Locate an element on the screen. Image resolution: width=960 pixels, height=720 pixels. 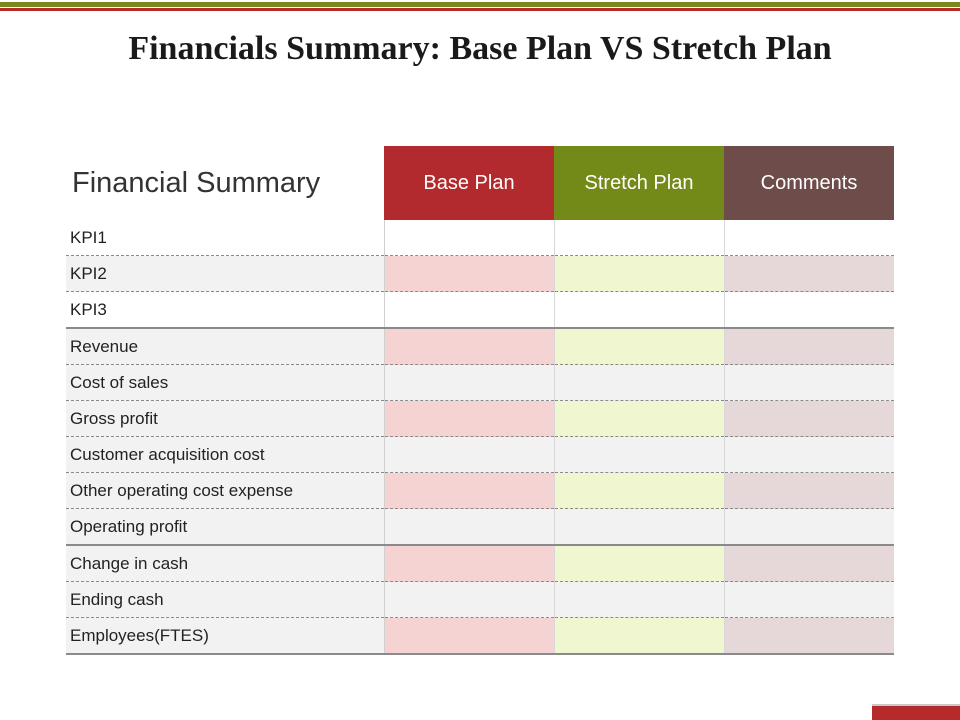
table-row: KPI1 is located at coordinates (480, 238).